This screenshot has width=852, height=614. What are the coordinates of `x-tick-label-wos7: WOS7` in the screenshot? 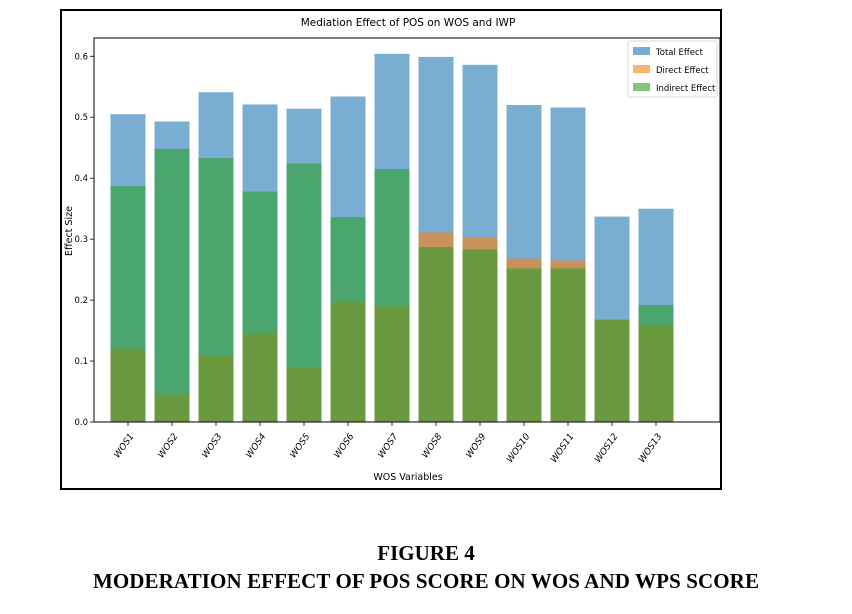 It's located at (389, 446).